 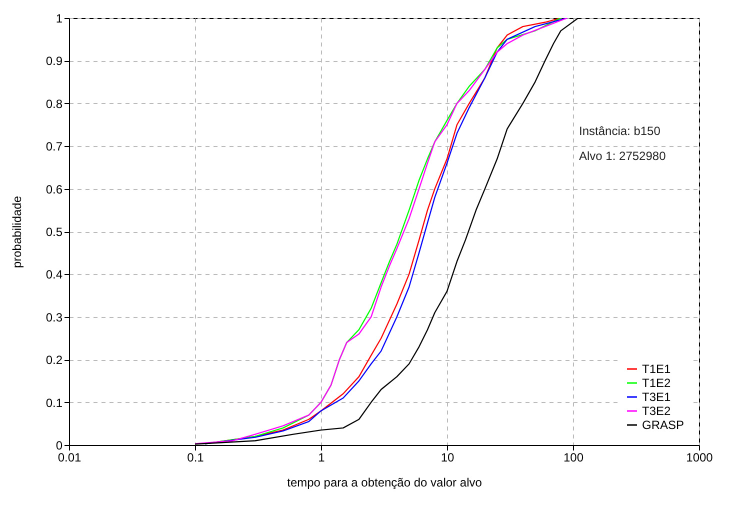 I want to click on y-tick-label: 0.4, so click(x=54, y=275).